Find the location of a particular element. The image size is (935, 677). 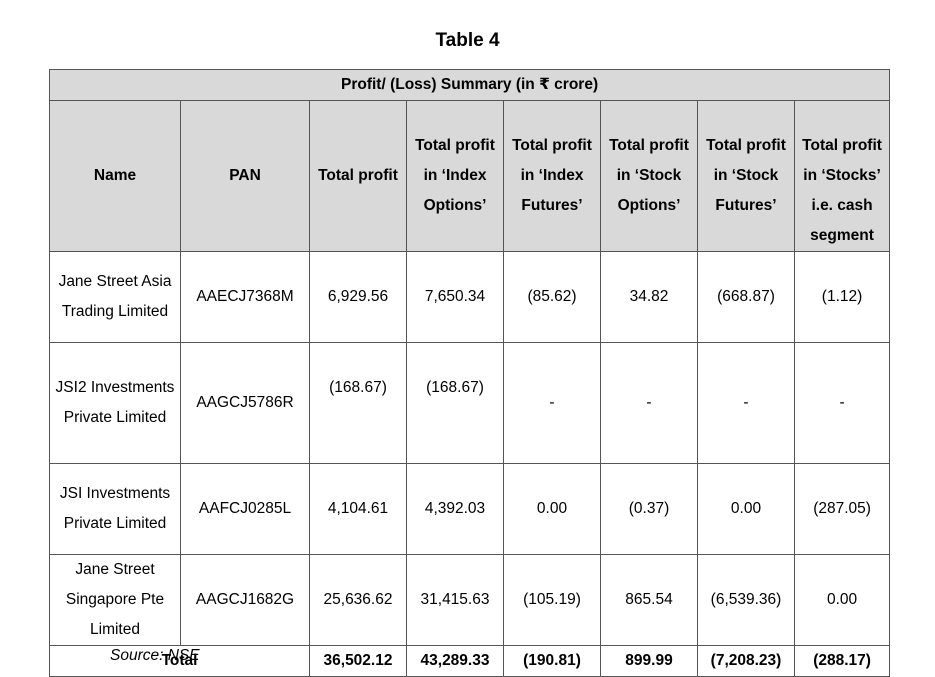

entity-name: JSI Investments Private Limited is located at coordinates (115, 509).